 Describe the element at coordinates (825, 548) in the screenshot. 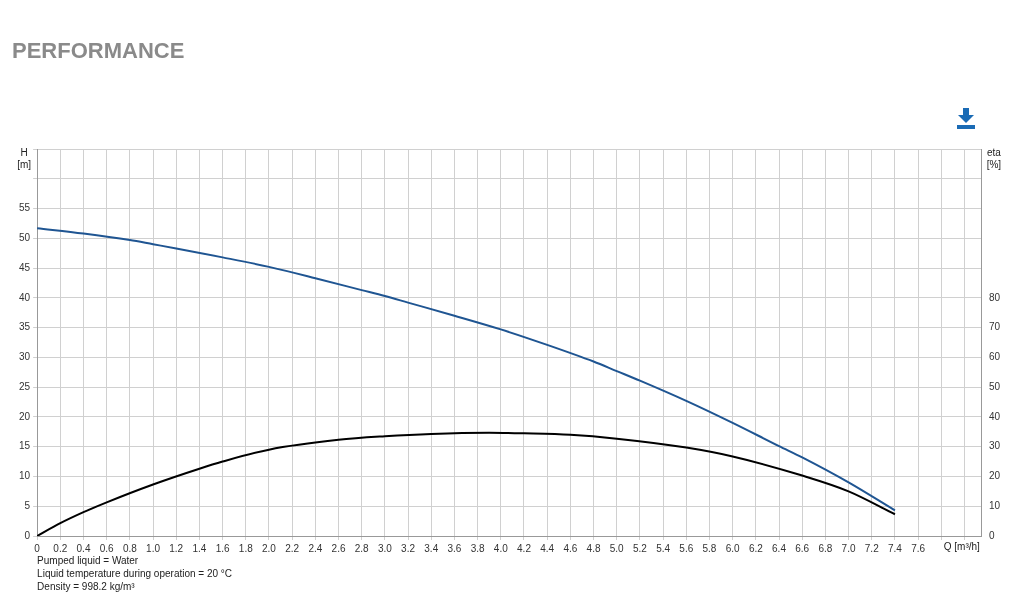

I see `x-tick-label: 6.8` at that location.